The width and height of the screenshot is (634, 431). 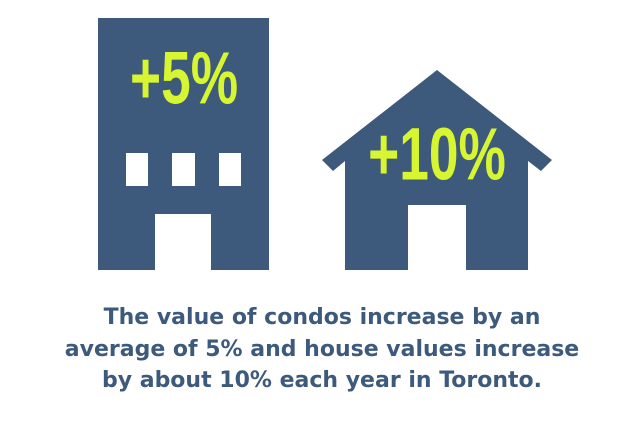 I want to click on caption-line: average of 5% and house values increase, so click(x=322, y=349).